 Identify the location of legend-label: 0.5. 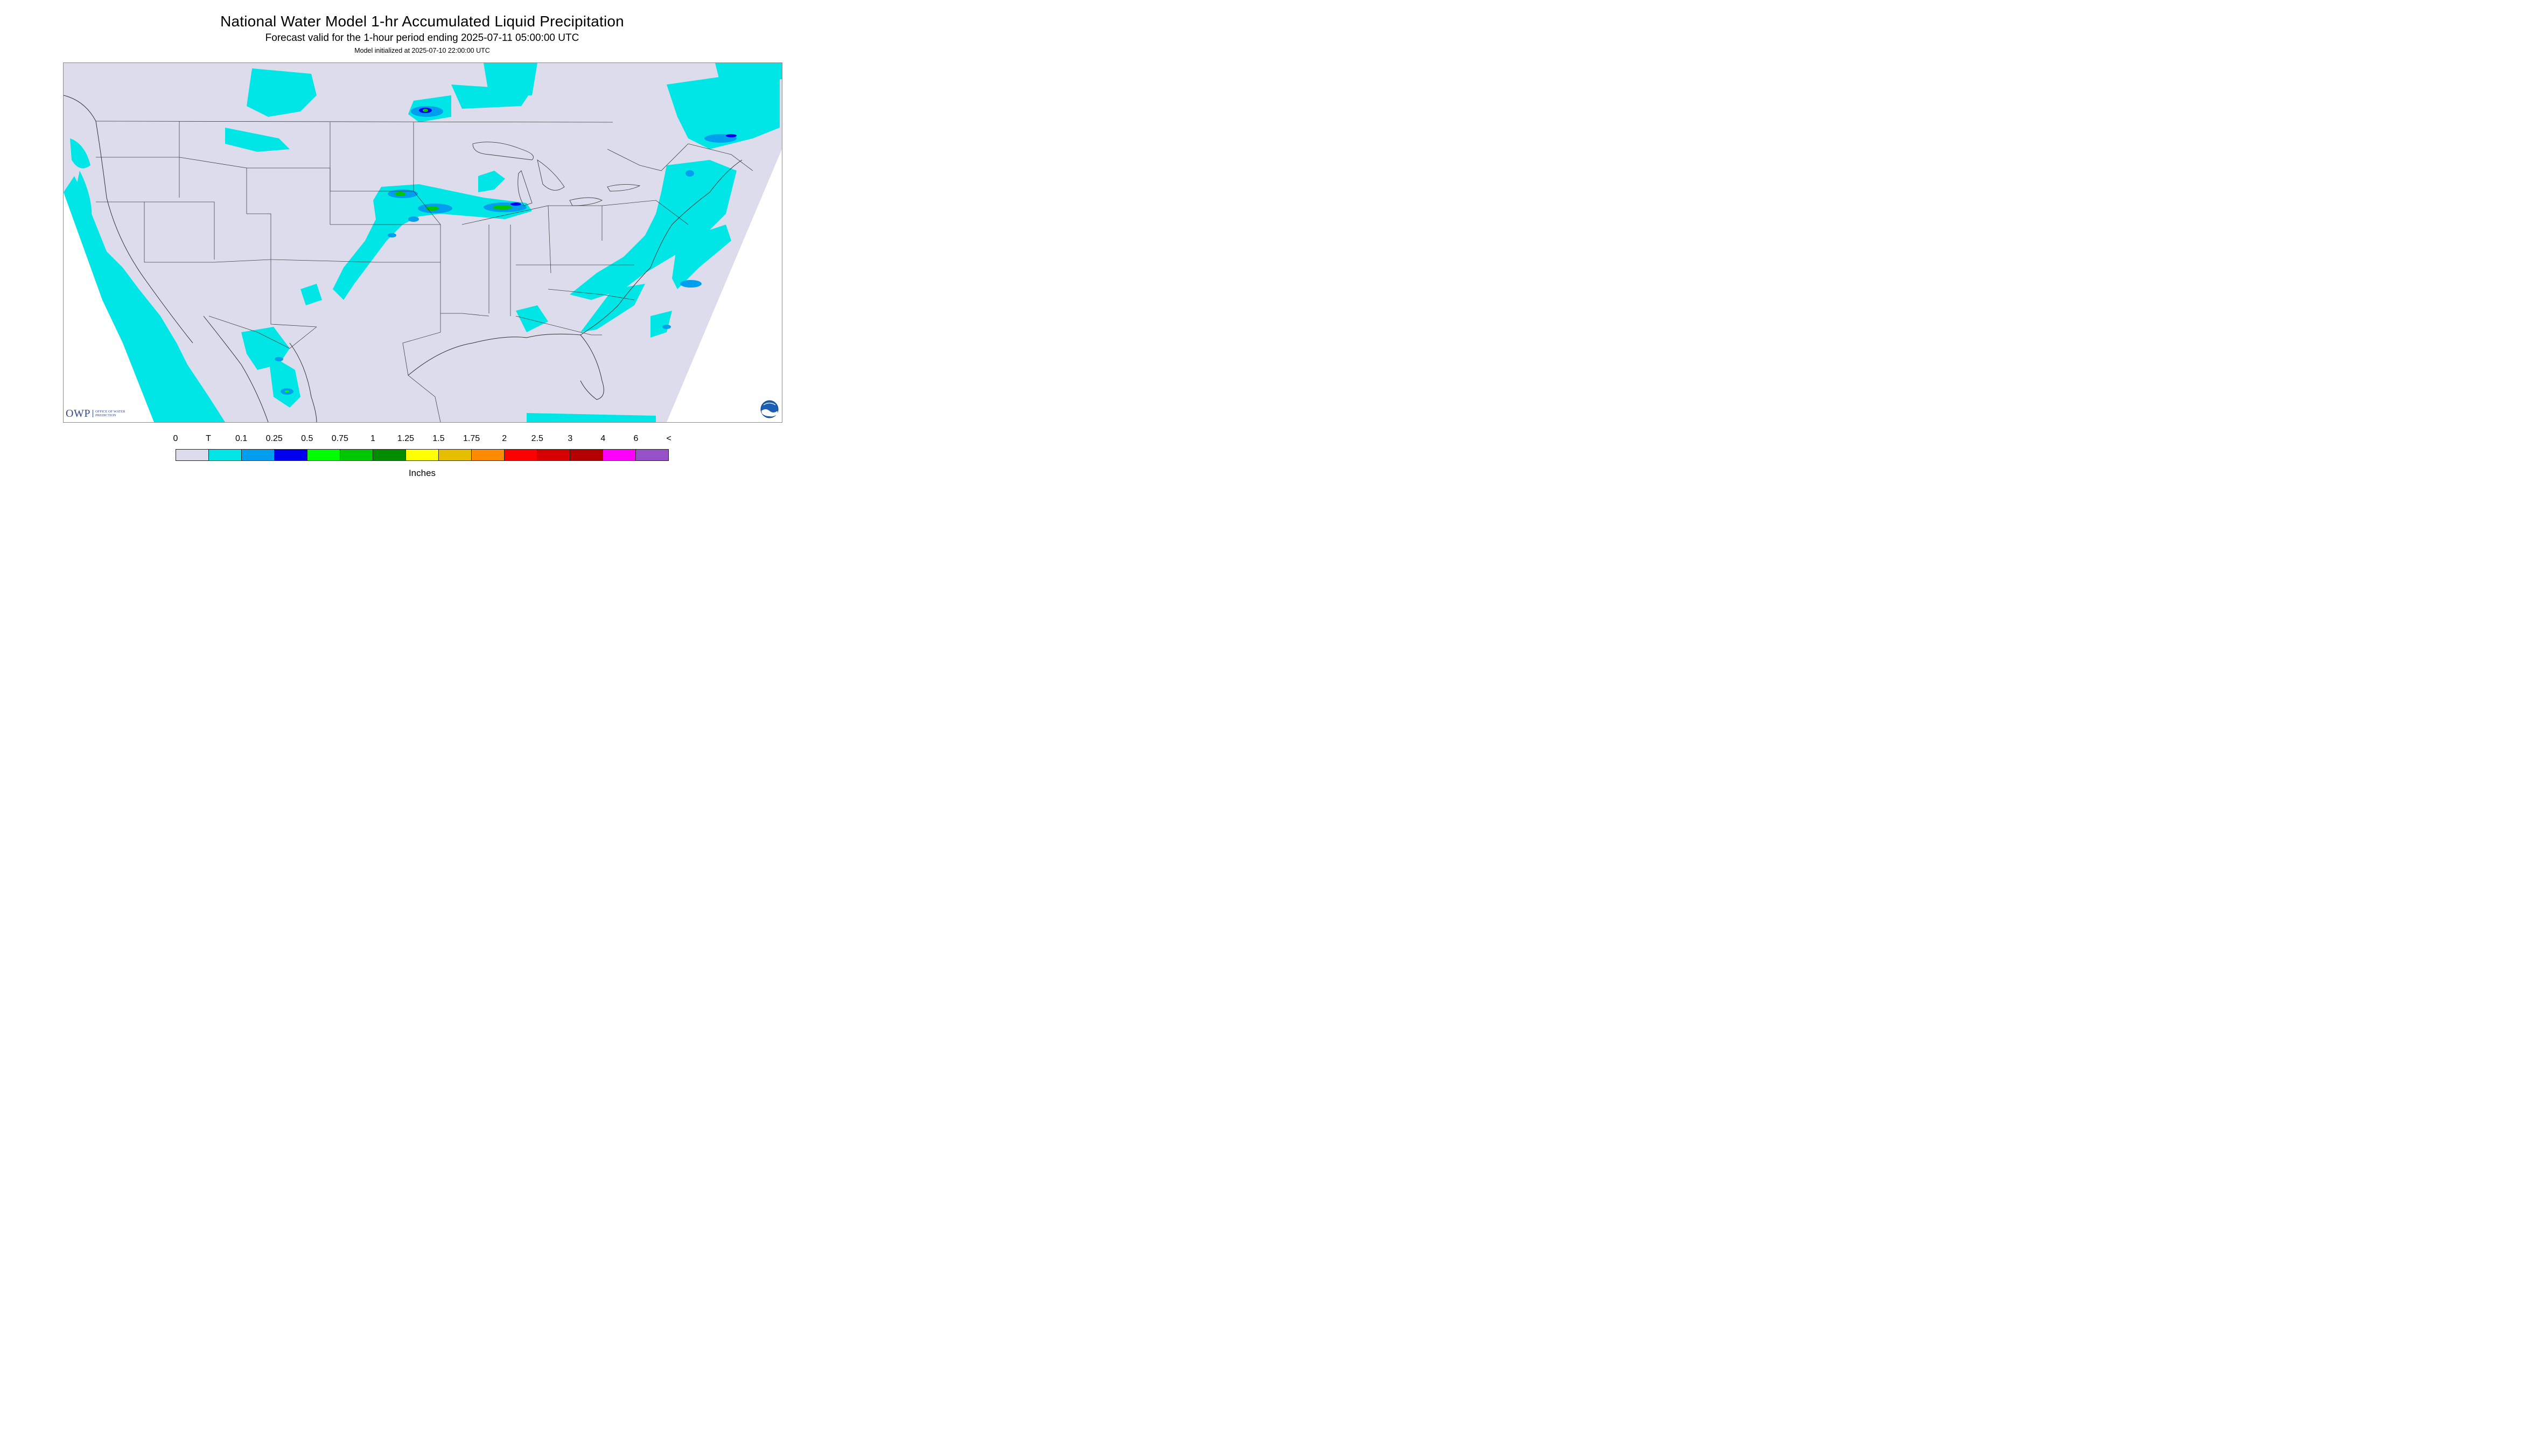
(307, 438).